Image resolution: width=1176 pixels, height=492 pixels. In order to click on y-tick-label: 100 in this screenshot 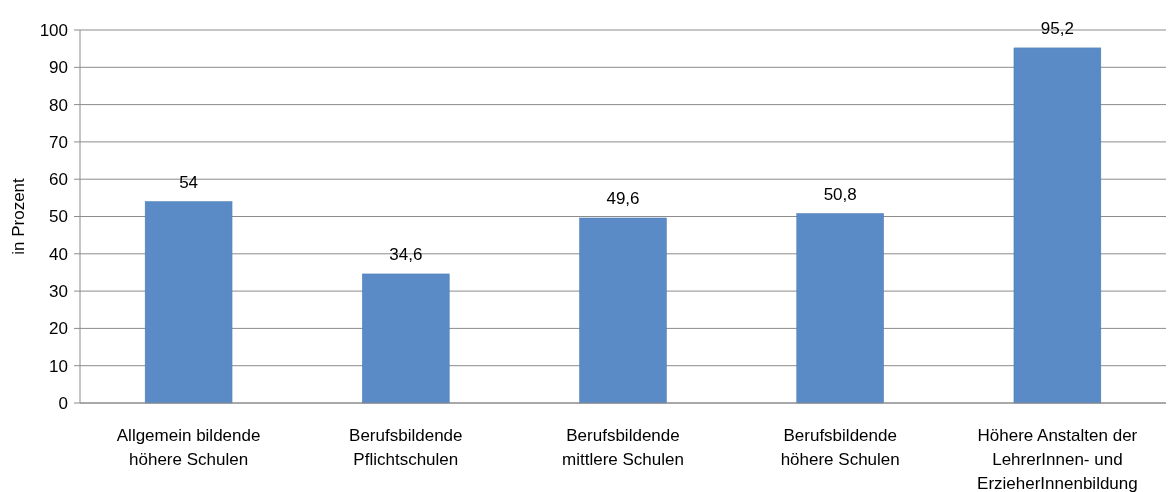, I will do `click(53, 30)`.